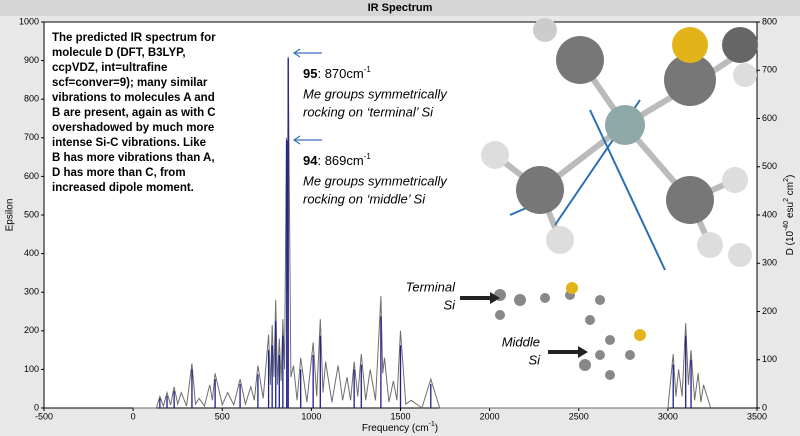 This screenshot has height=436, width=800. What do you see at coordinates (340, 160) in the screenshot?
I see `annotation-freq: : 869cm` at bounding box center [340, 160].